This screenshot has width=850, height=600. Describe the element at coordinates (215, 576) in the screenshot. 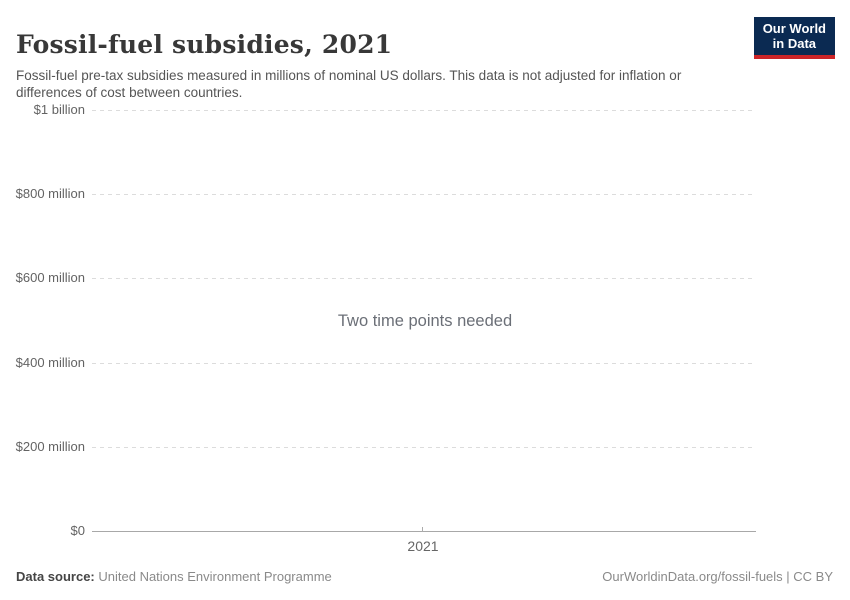

I see `data-source-value: United Nations Environment Programme` at that location.